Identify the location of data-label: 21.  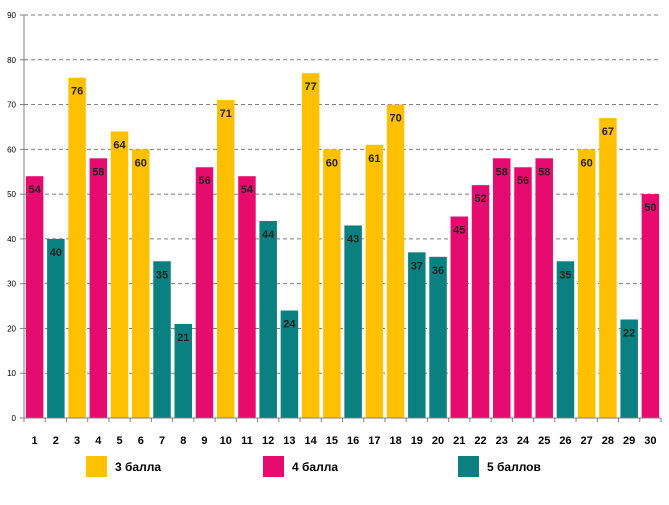
(183, 338).